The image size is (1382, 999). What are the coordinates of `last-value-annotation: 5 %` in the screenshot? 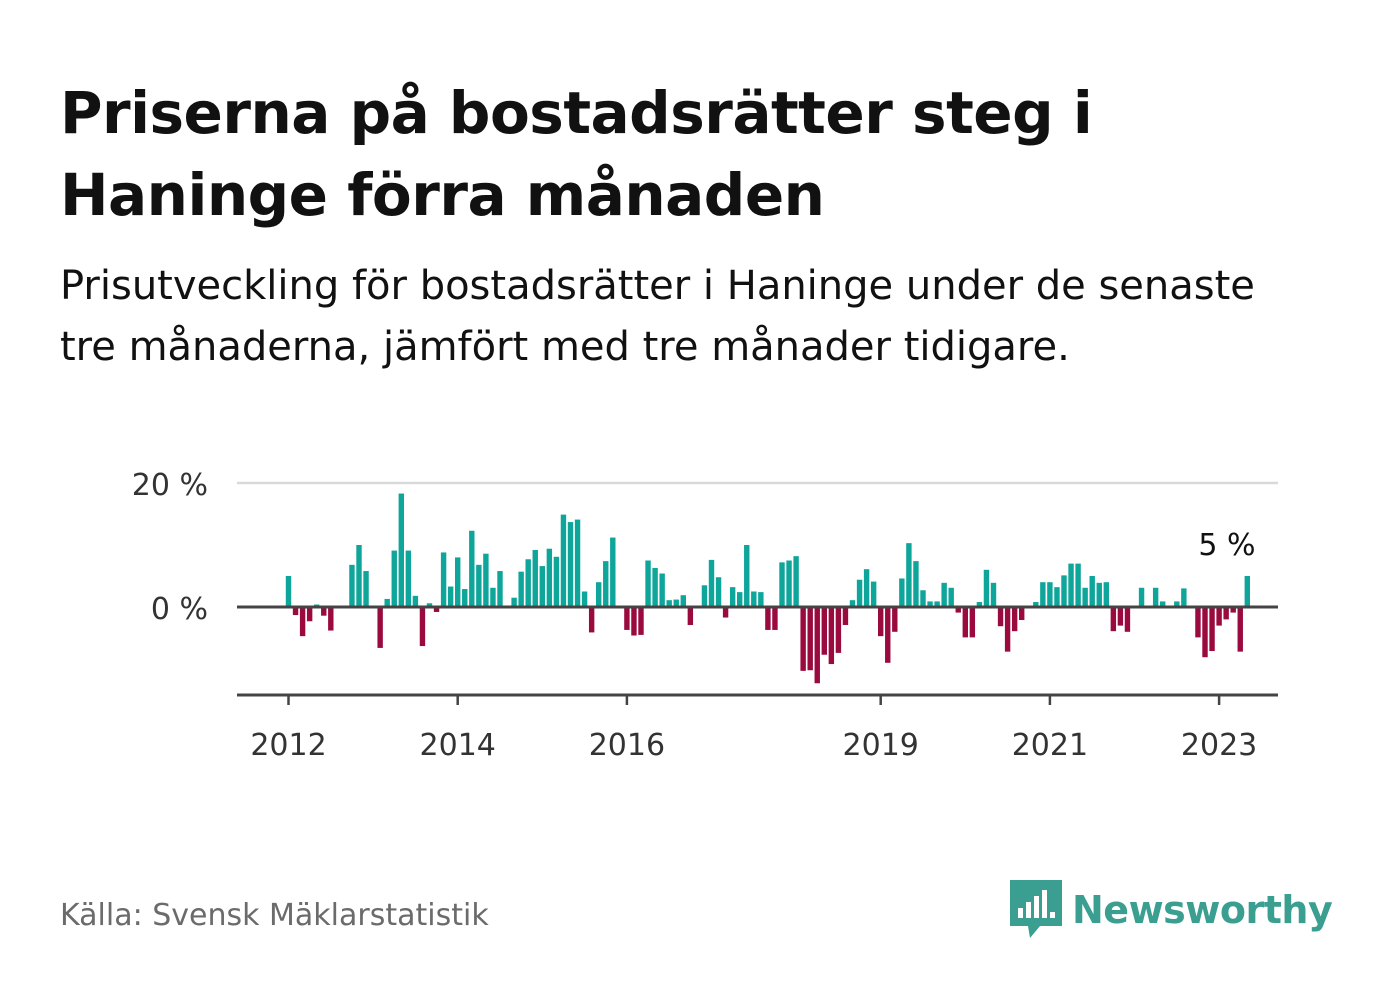 It's located at (1226, 545).